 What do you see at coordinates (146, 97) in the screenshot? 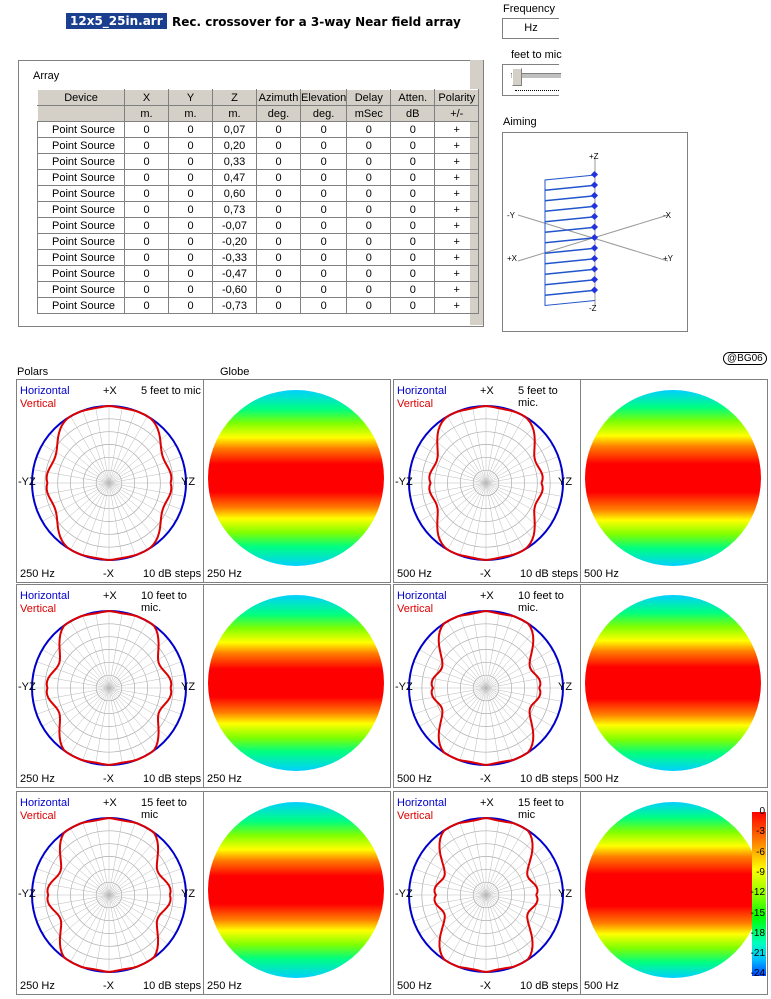
I see `column-header: X` at bounding box center [146, 97].